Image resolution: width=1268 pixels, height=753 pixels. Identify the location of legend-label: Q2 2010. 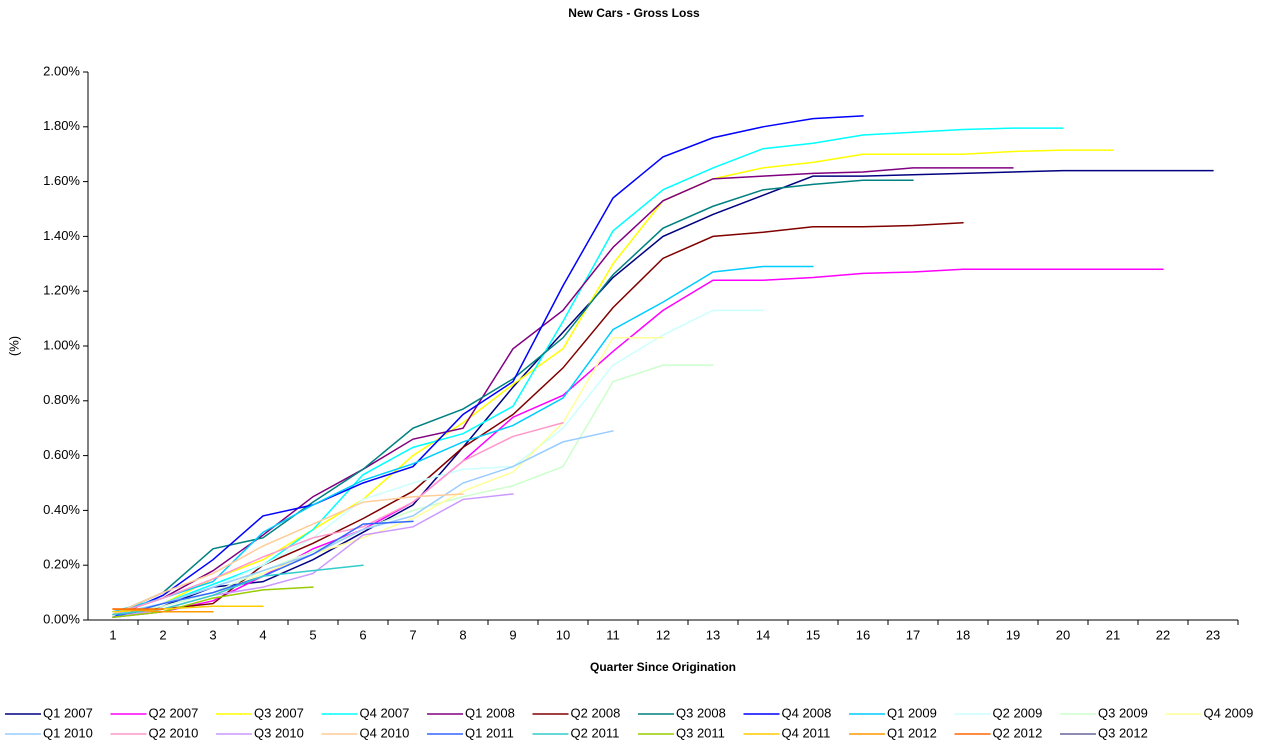
(174, 732).